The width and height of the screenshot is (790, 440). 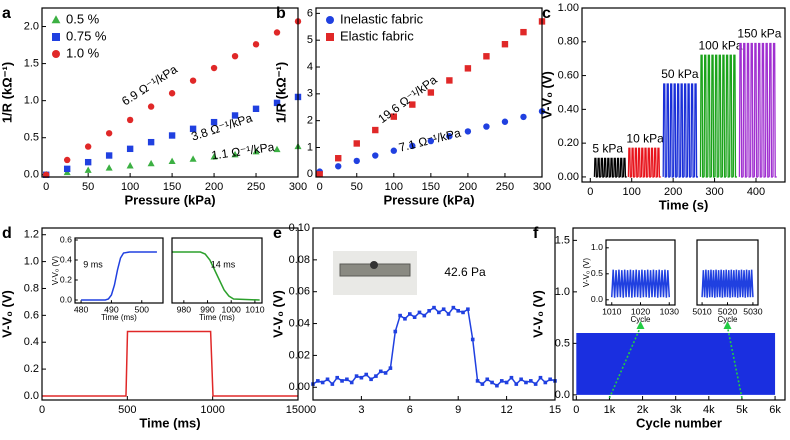 What do you see at coordinates (727, 312) in the screenshot?
I see `x-tick-label: 5020` at bounding box center [727, 312].